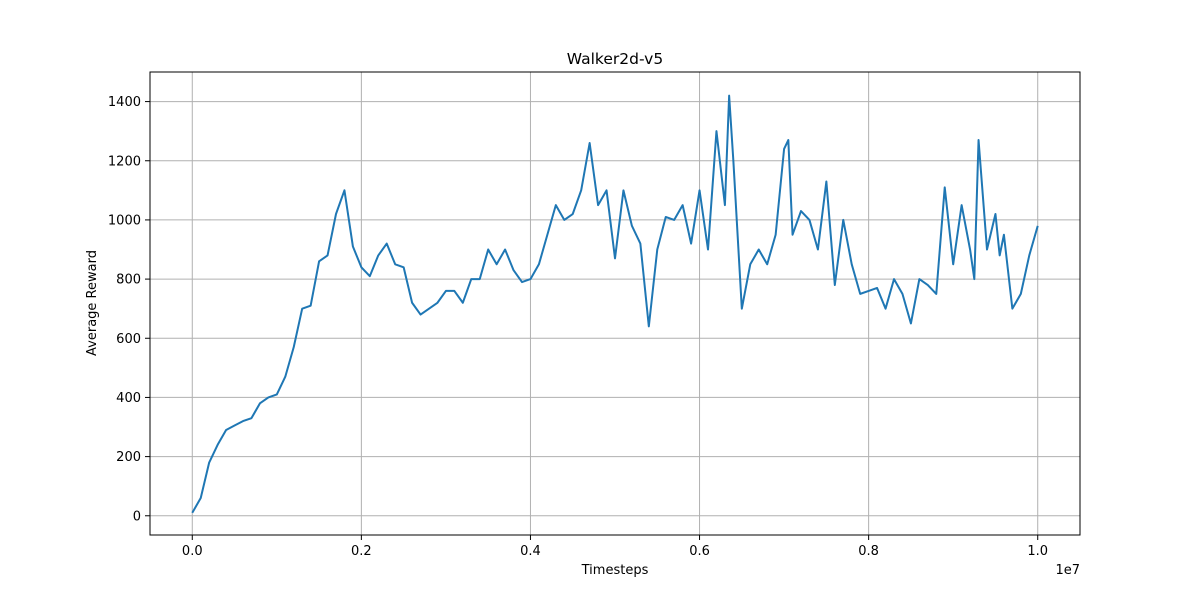 Image resolution: width=1200 pixels, height=600 pixels. Describe the element at coordinates (124, 220) in the screenshot. I see `y-tick-label: 1000` at that location.